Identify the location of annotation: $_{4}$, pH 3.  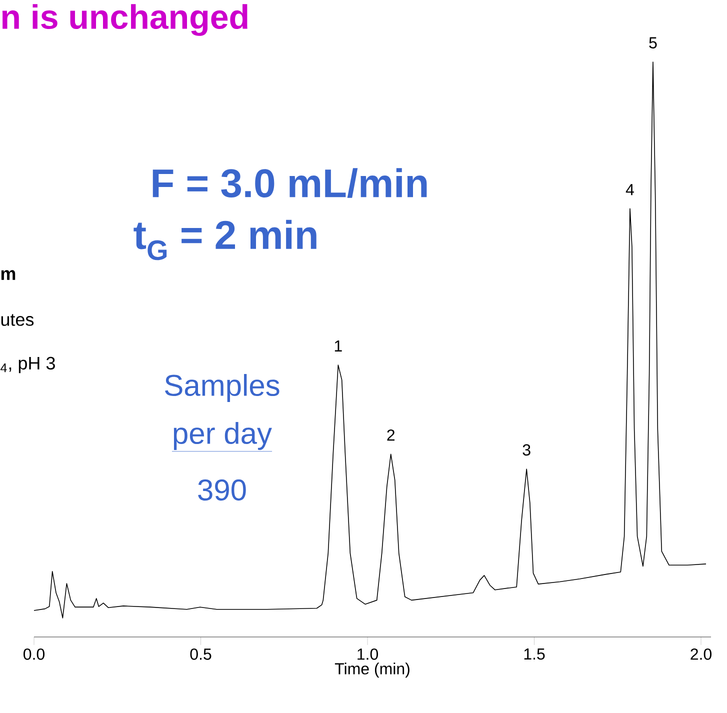
(27, 365).